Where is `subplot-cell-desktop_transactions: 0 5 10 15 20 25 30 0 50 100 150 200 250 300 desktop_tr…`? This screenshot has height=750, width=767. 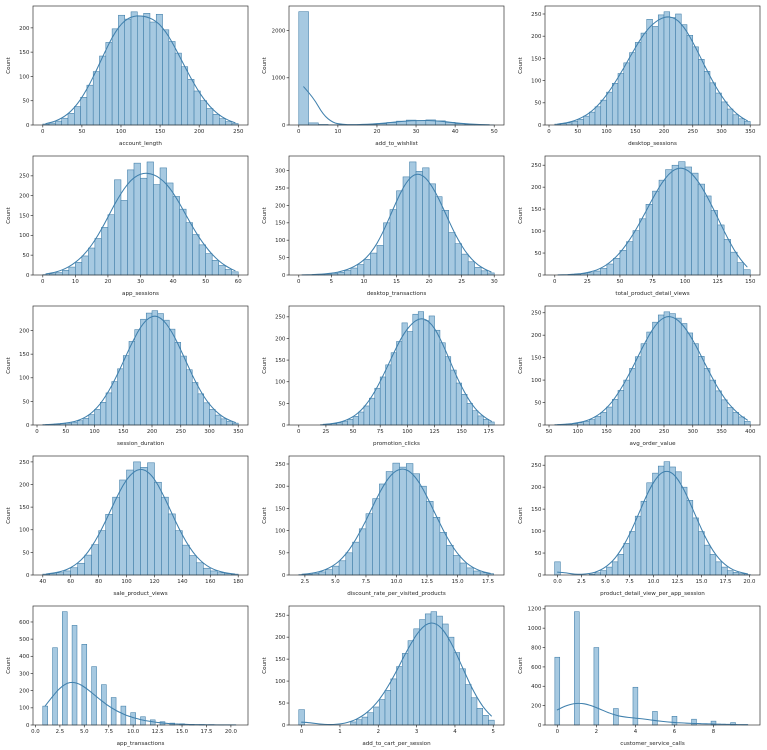
subplot-cell-desktop_transactions: 0 5 10 15 20 25 30 0 50 100 150 200 250 300 desktop_tr… is located at coordinates (384, 225).